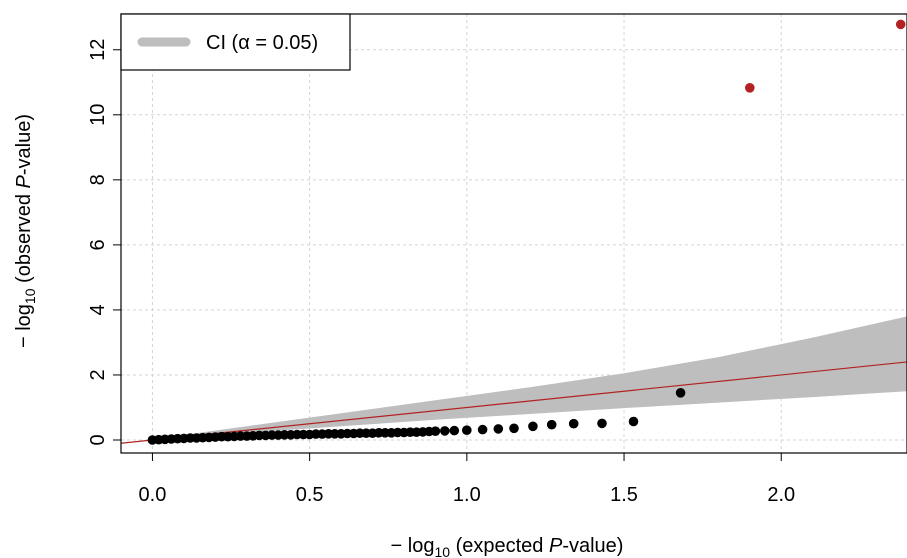 The width and height of the screenshot is (907, 558). Describe the element at coordinates (781, 495) in the screenshot. I see `x-tick-label: 2.0` at that location.